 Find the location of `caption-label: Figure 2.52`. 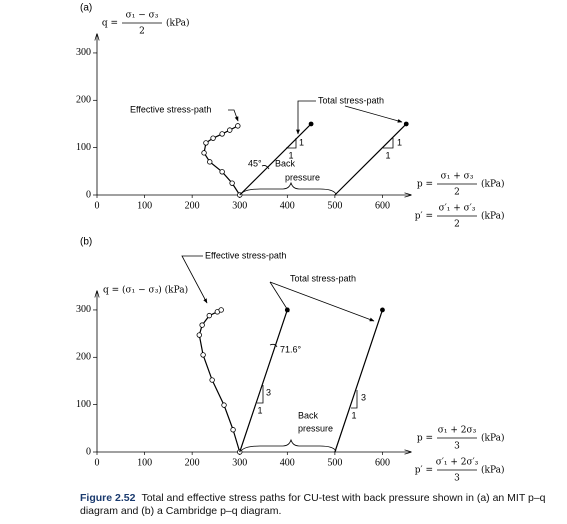

caption-label: Figure 2.52 is located at coordinates (108, 498).